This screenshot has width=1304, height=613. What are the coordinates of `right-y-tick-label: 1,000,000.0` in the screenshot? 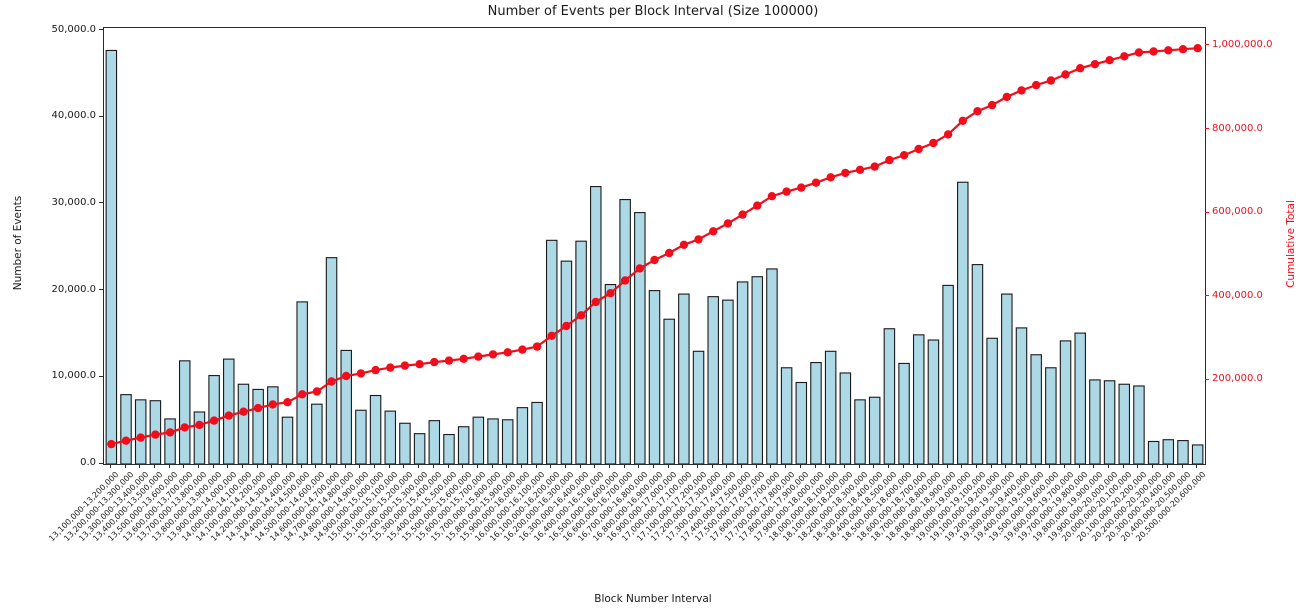 It's located at (1242, 44).